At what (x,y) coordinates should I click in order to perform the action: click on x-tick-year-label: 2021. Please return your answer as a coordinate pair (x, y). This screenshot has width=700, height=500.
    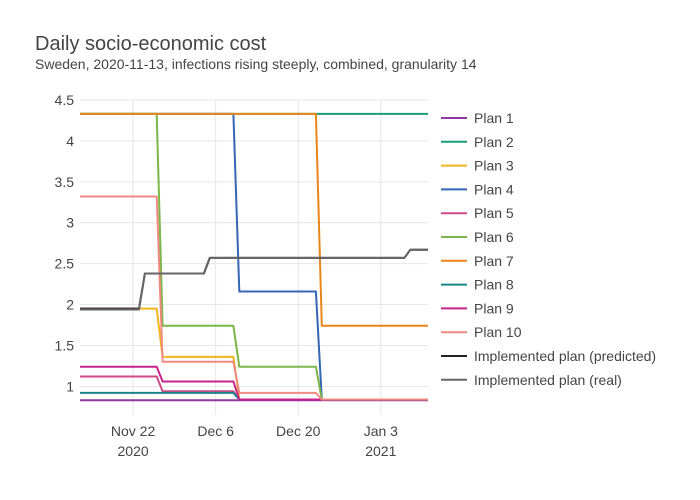
    Looking at the image, I should click on (380, 451).